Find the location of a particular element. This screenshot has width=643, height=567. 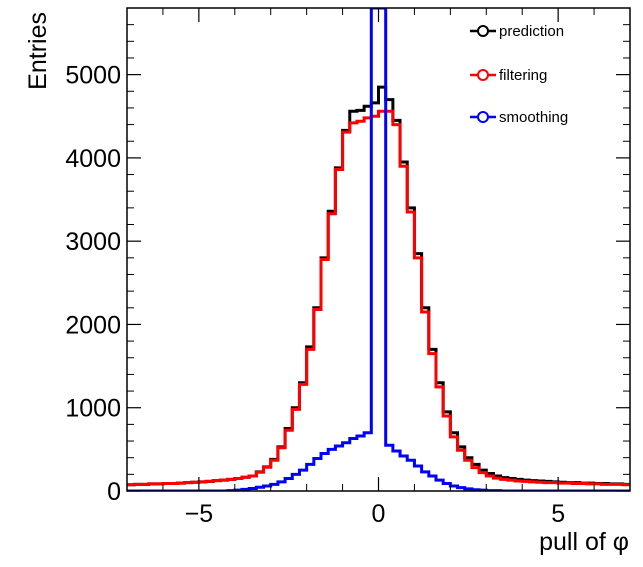

y-tick-label: 5000 is located at coordinates (93, 76).